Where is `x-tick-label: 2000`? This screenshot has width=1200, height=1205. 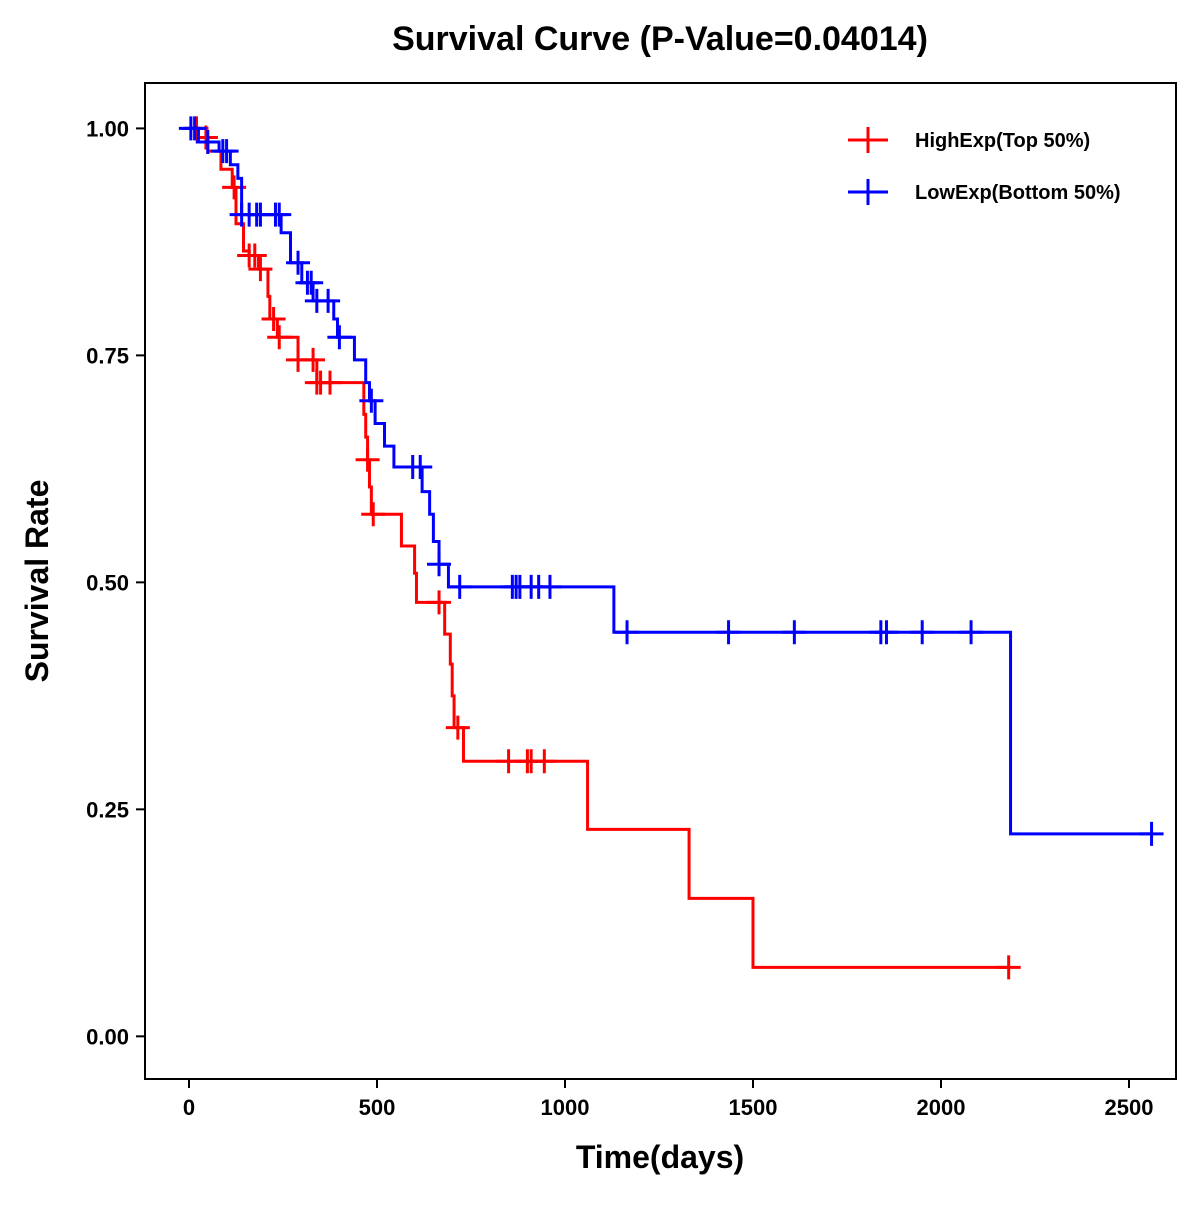
x-tick-label: 2000 is located at coordinates (941, 1107).